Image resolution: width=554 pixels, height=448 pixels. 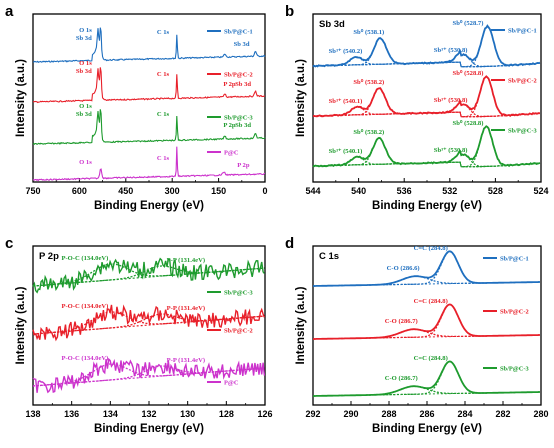 What do you see at coordinates (426, 414) in the screenshot?
I see `x-tick-label: 286` at bounding box center [426, 414].